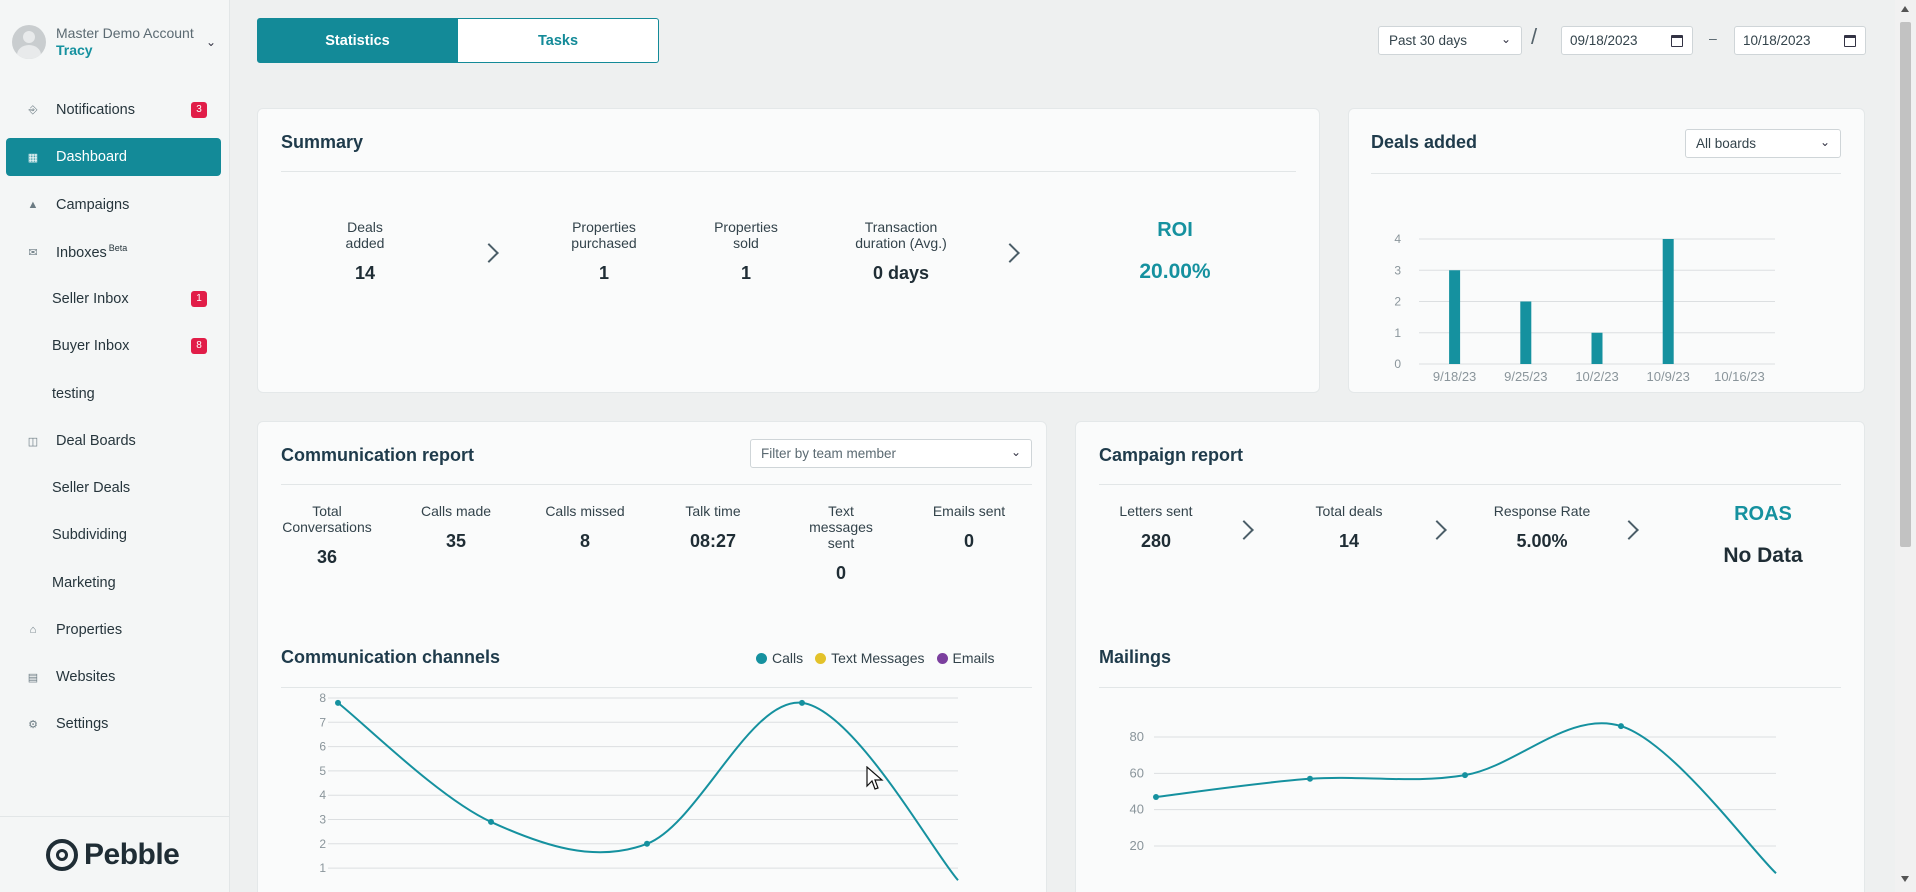  What do you see at coordinates (604, 251) in the screenshot?
I see `stat-properties-purchased: Properties purchased 1` at bounding box center [604, 251].